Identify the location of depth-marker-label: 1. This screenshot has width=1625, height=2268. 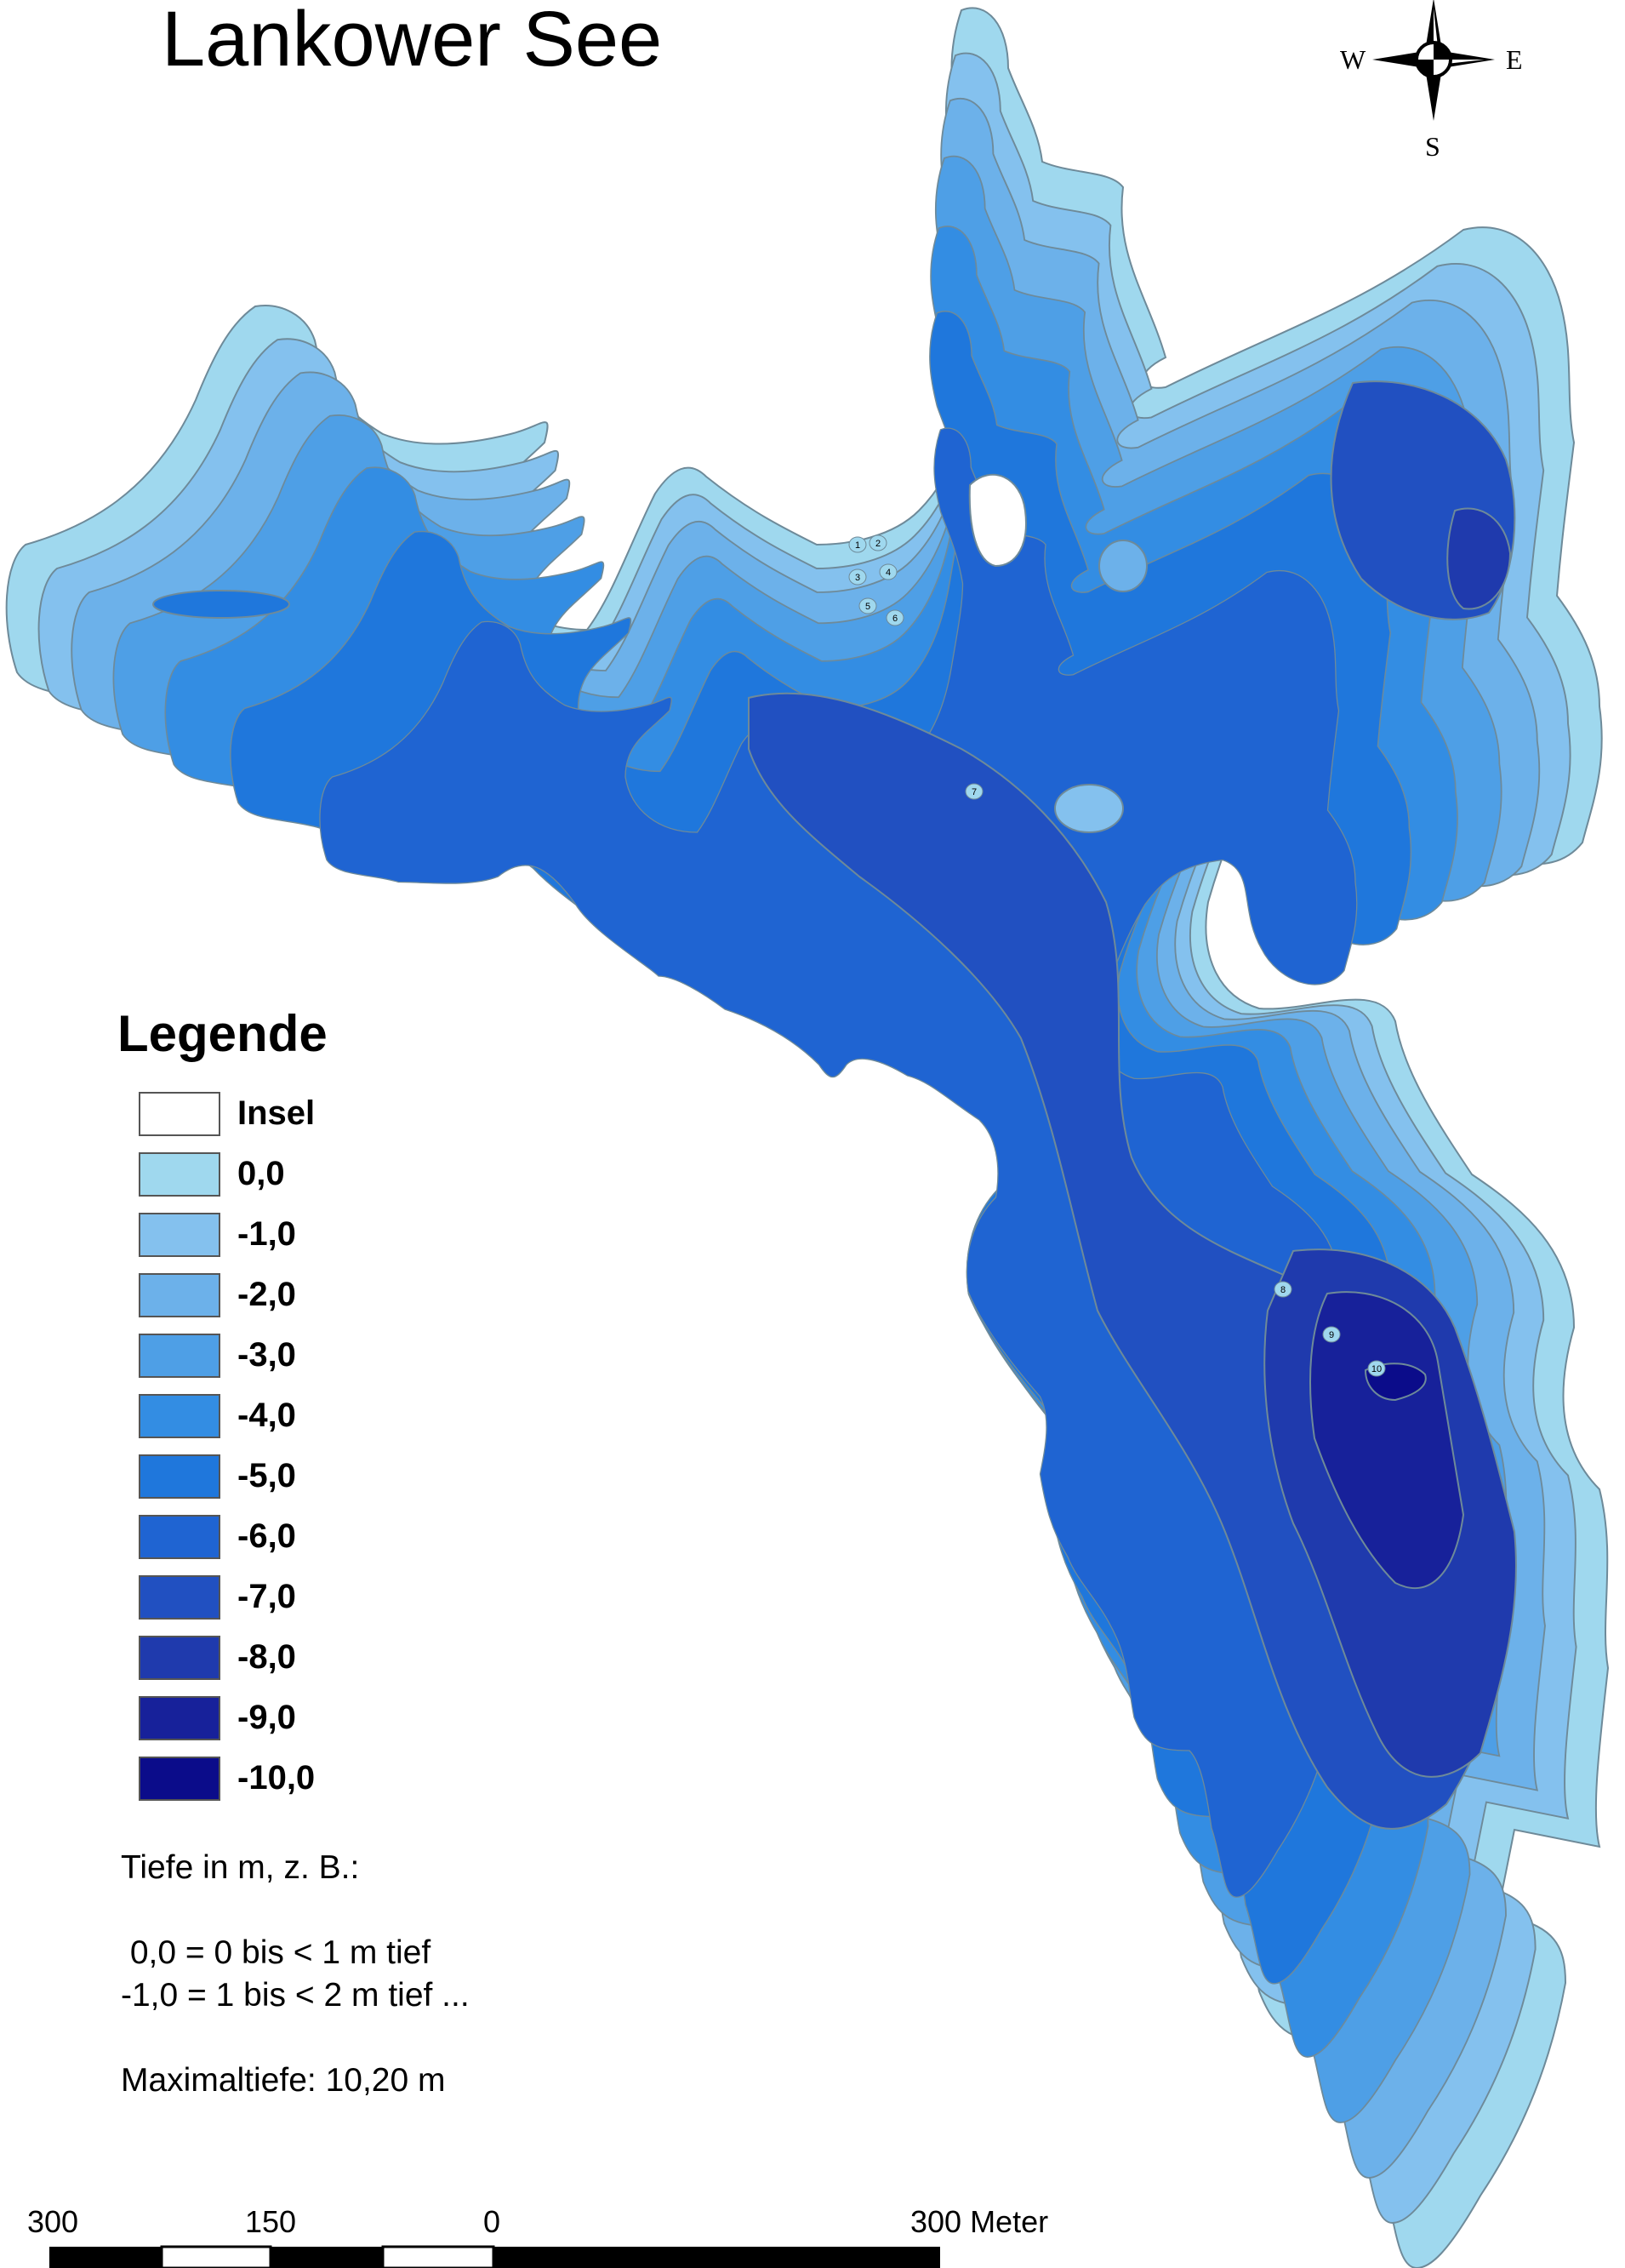
(858, 545).